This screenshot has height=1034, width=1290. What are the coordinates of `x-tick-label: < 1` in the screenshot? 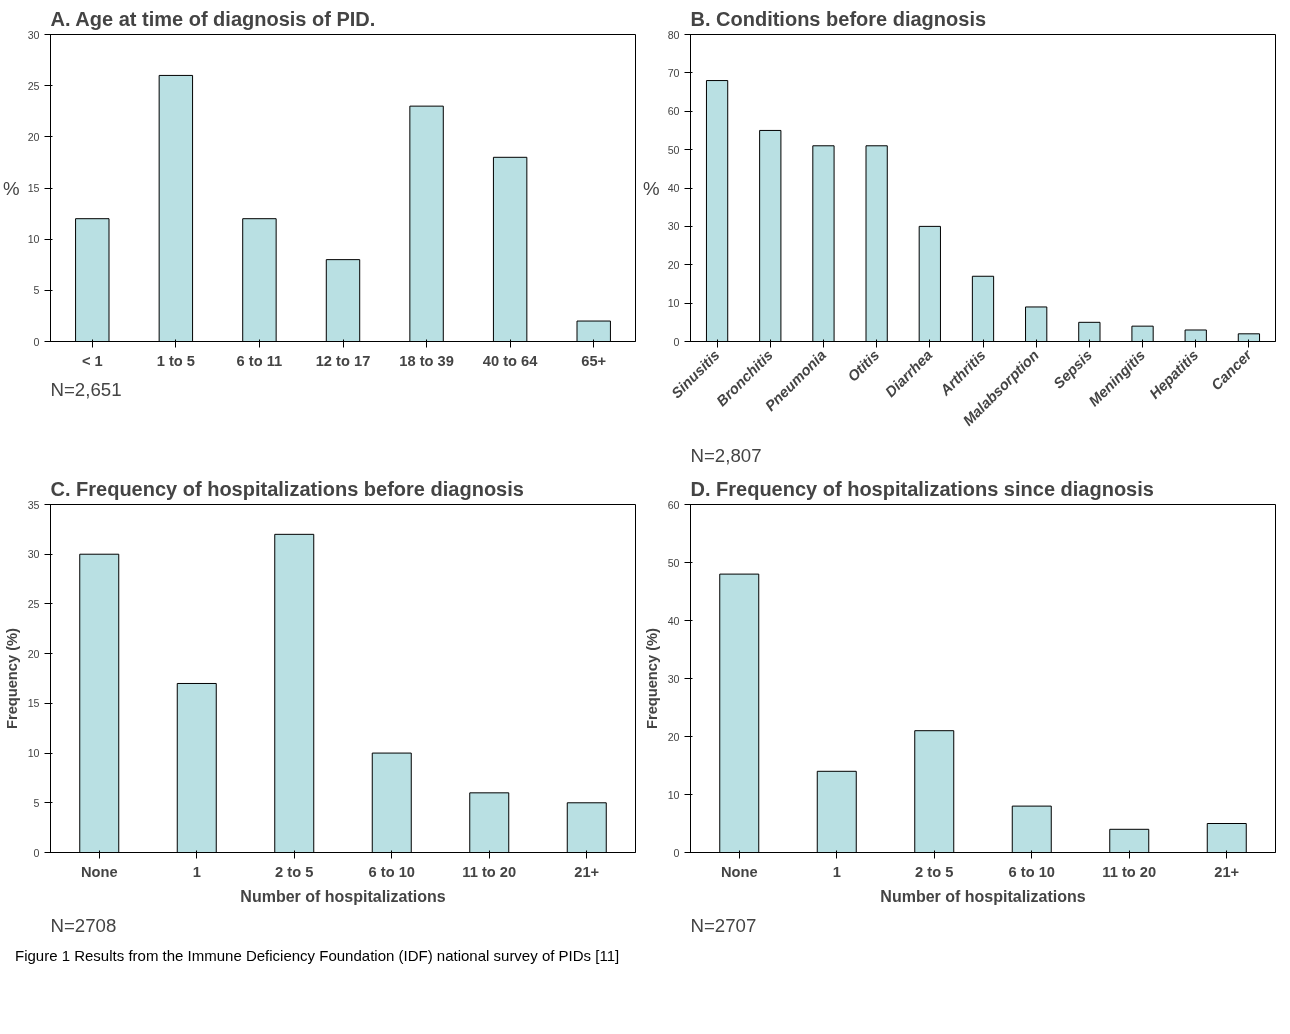 It's located at (92, 360).